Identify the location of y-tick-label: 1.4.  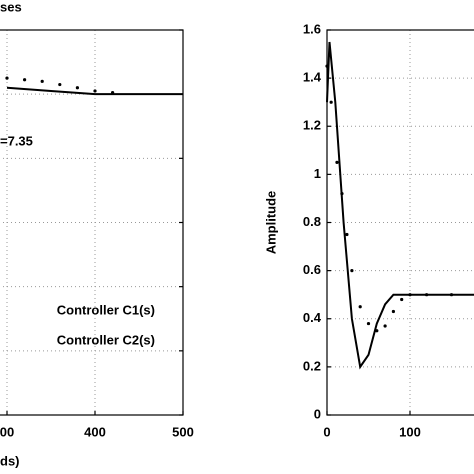
(312, 77).